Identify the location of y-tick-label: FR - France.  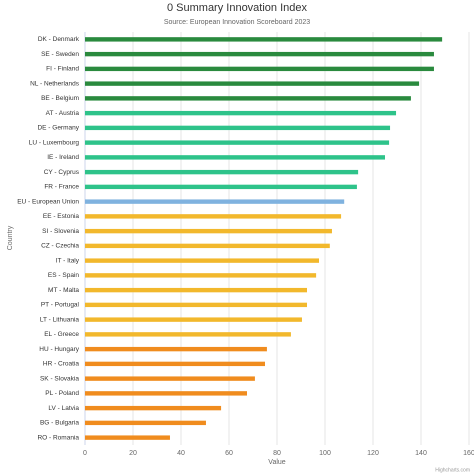
(61, 187).